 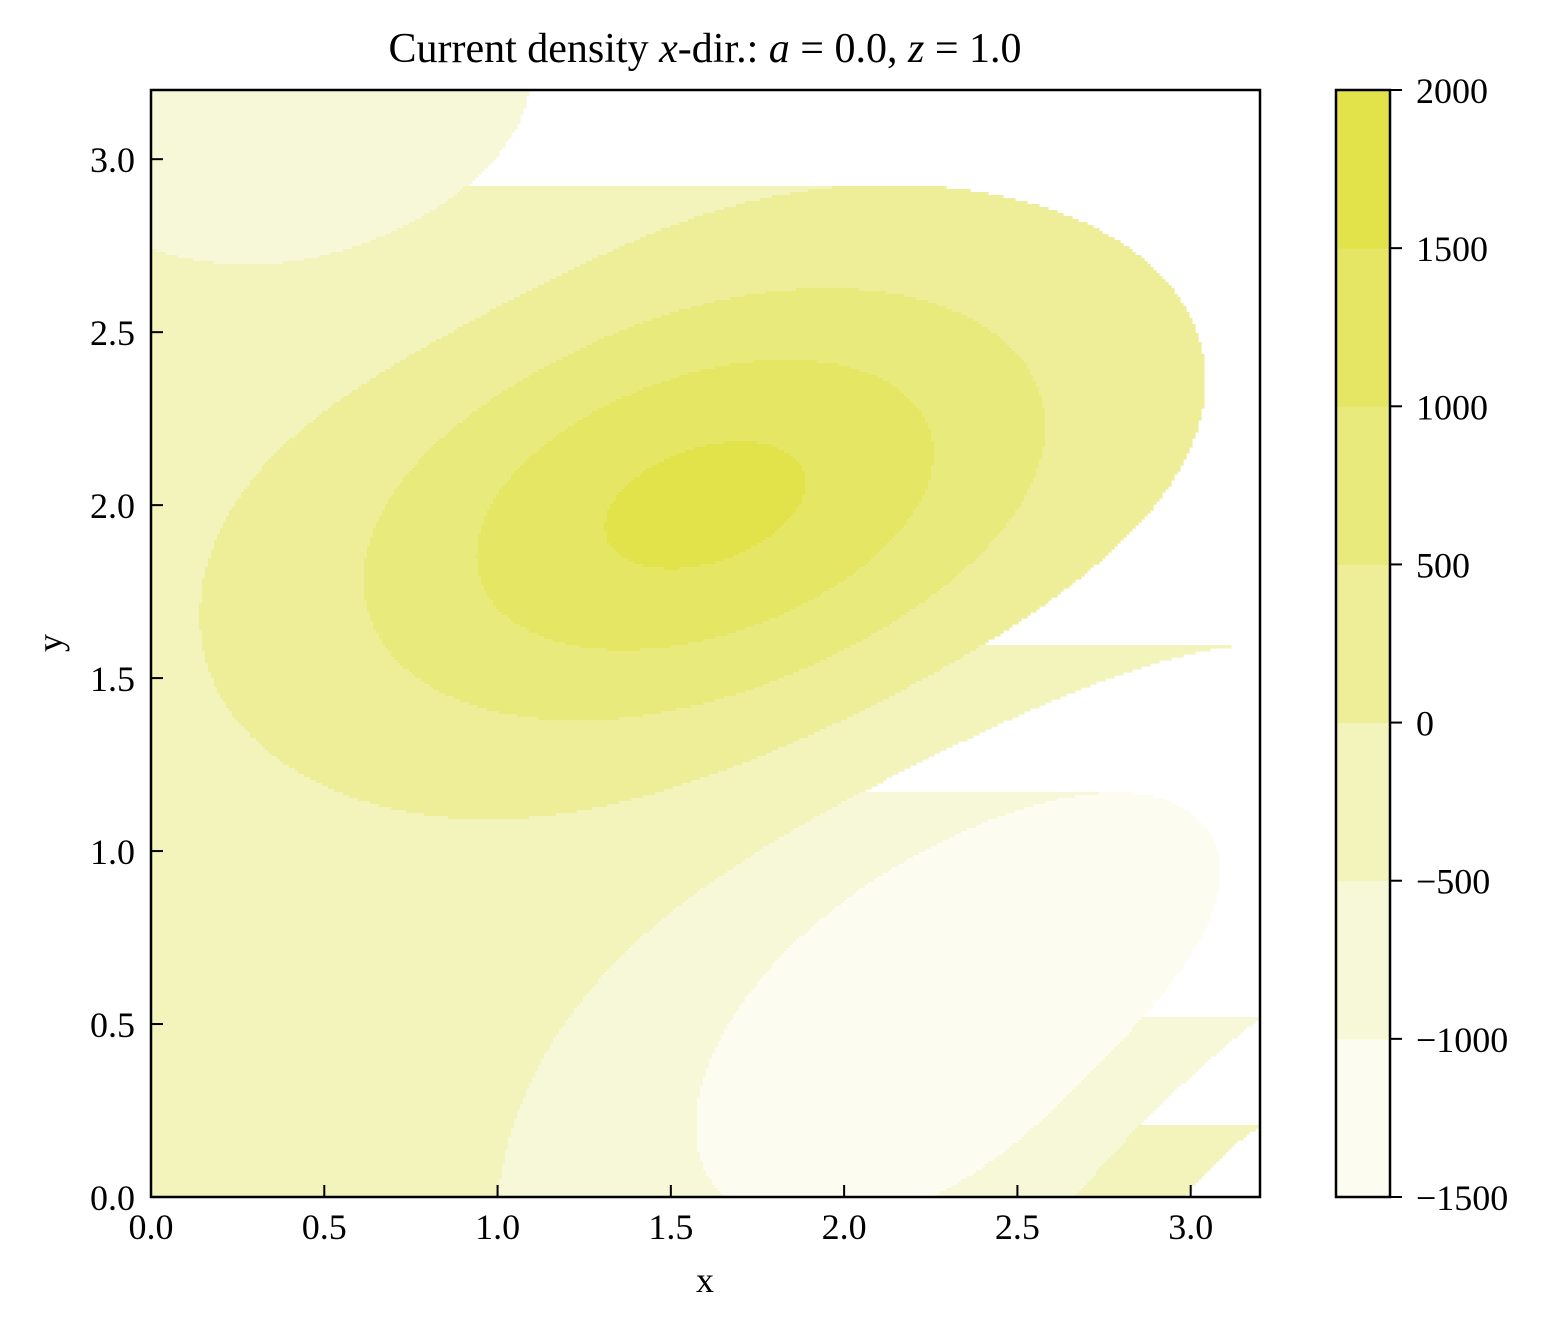 I want to click on x-tick-label: 2.5, so click(x=1017, y=1227).